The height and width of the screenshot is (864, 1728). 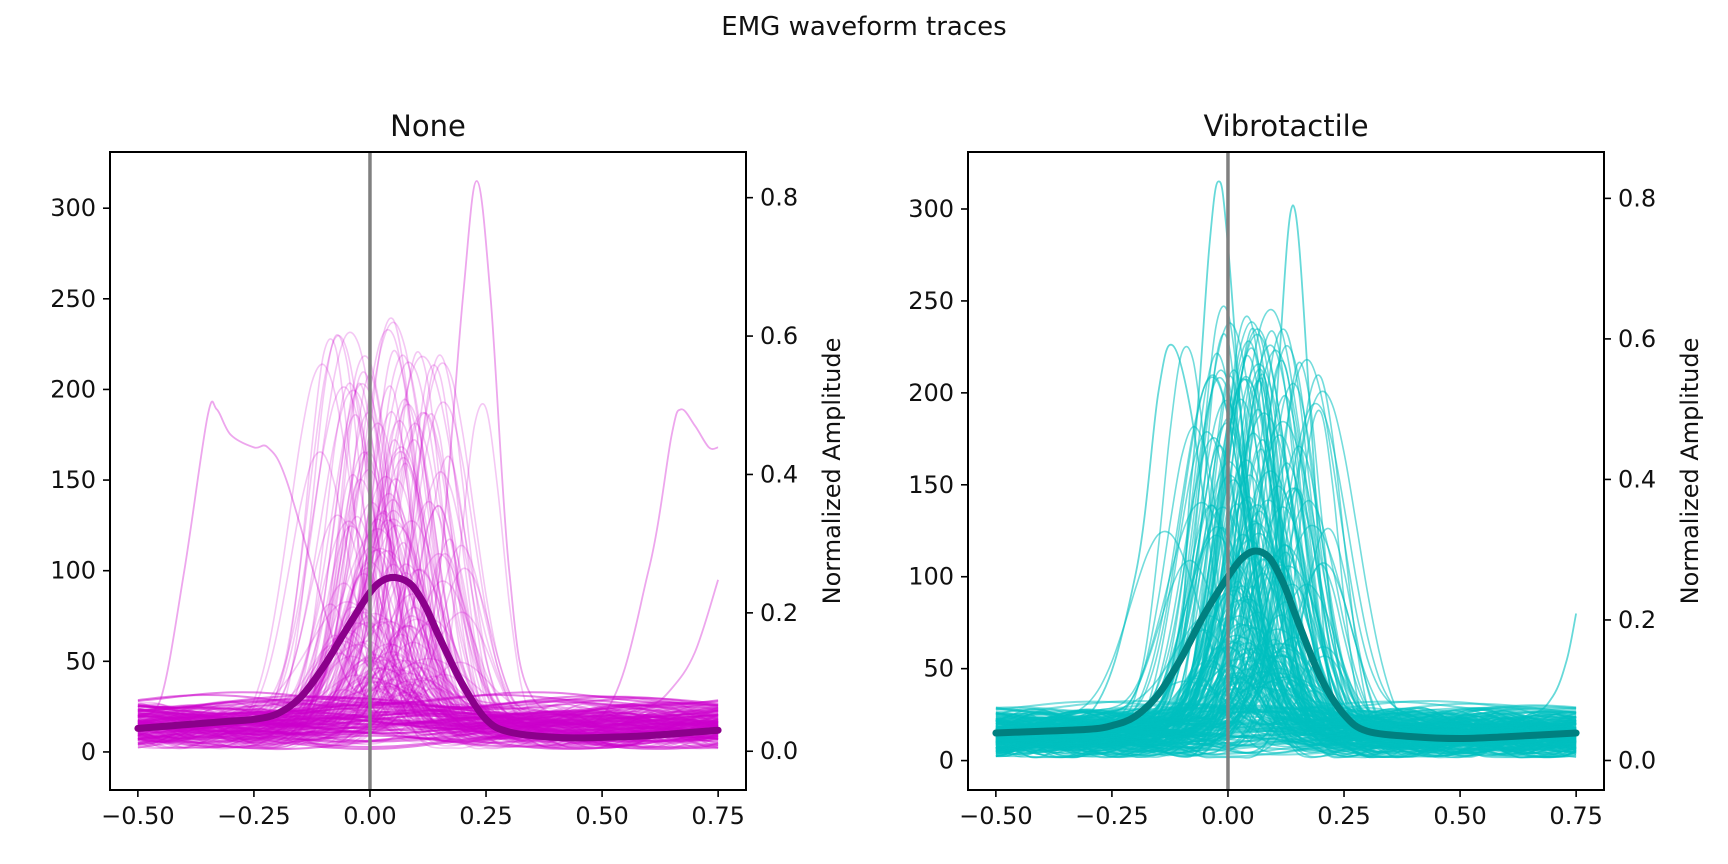 I want to click on panel-title: Vibrotactile, so click(x=1285, y=126).